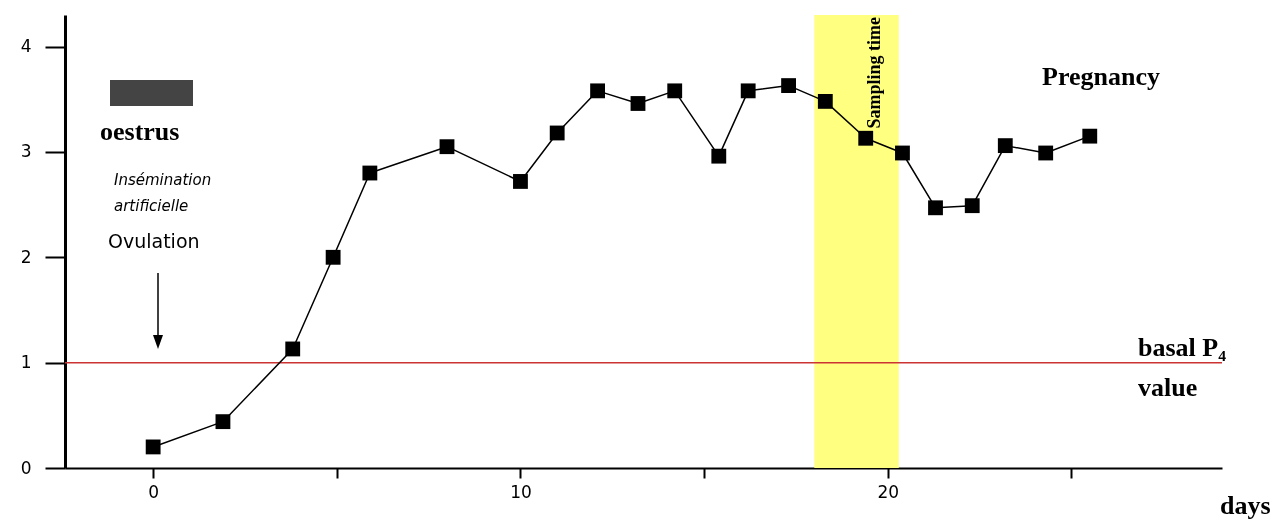  Describe the element at coordinates (26, 46) in the screenshot. I see `y-tick-label: 4` at that location.